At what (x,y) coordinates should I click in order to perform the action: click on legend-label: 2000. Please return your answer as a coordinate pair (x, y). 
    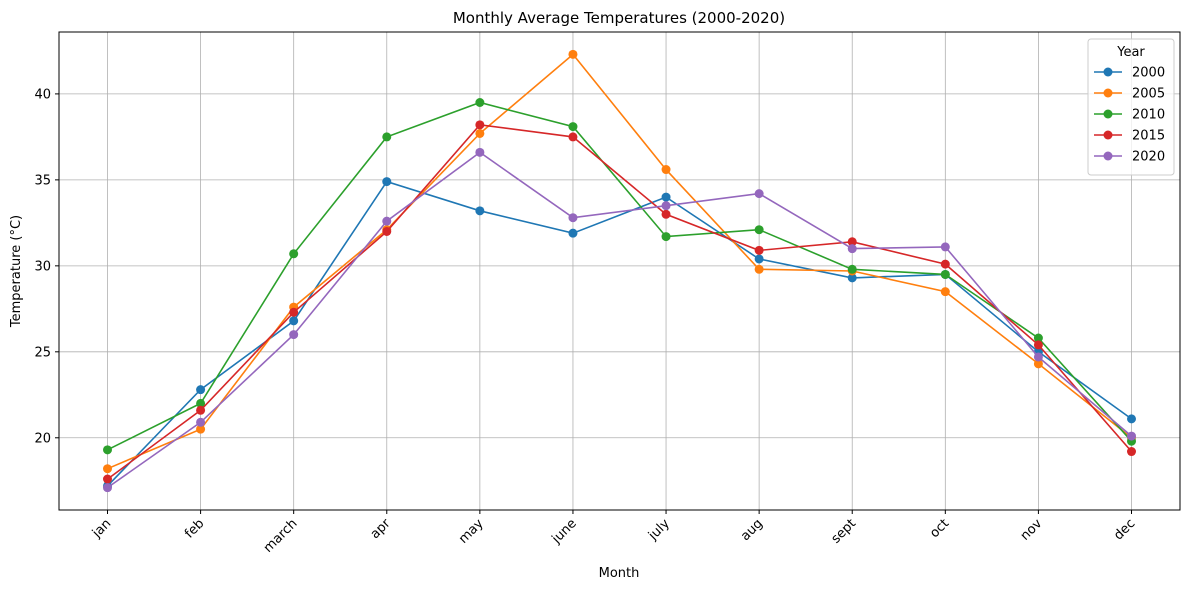
    Looking at the image, I should click on (1148, 73).